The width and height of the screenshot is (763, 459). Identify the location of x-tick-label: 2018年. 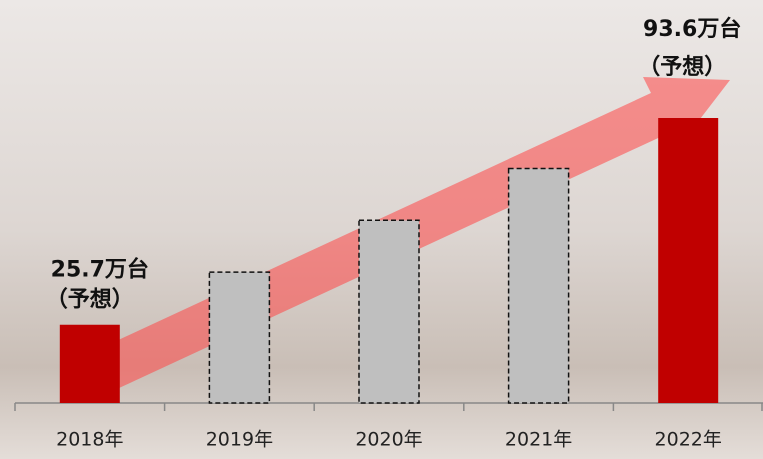
(89, 440).